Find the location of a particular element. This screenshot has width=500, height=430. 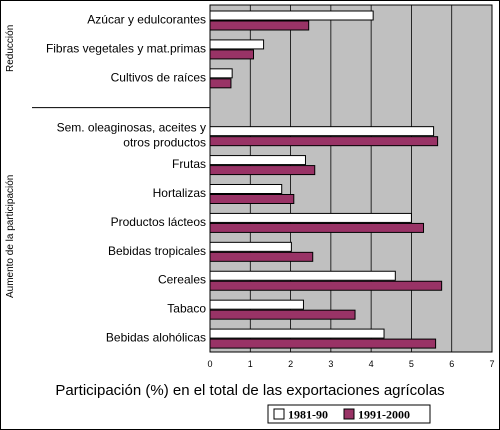

category-label: Cultivos de raíces is located at coordinates (158, 77).